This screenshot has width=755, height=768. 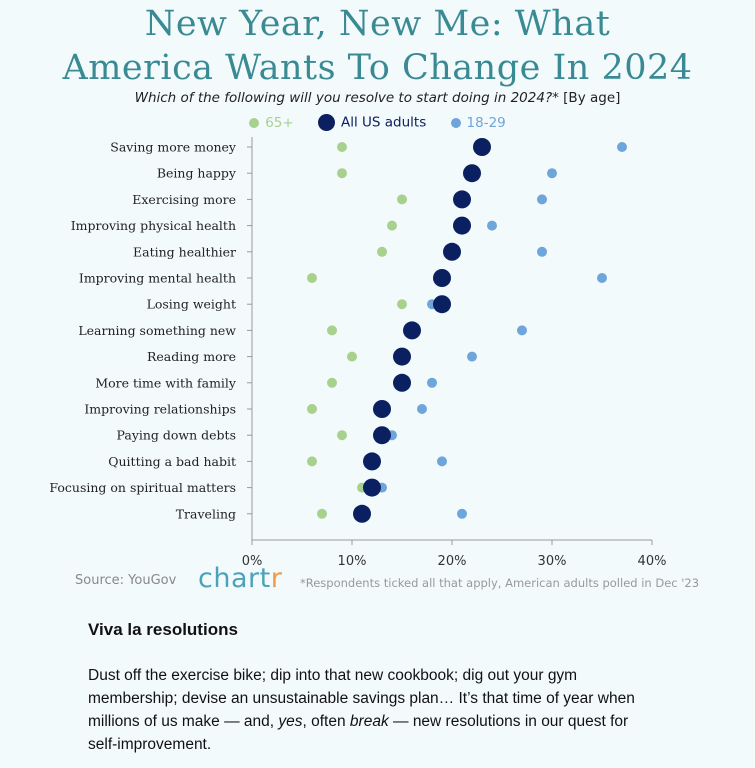 I want to click on article-text-2: , often, so click(x=326, y=721).